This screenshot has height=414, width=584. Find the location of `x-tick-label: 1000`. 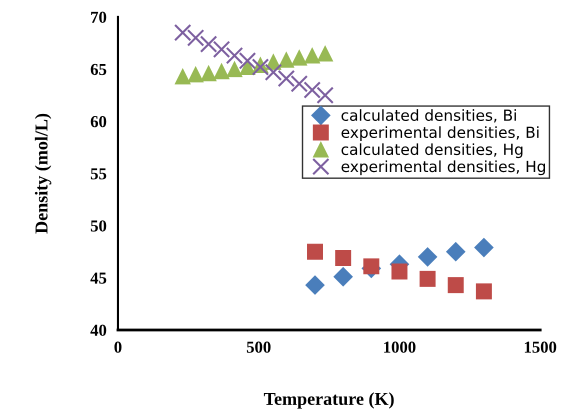

x-tick-label: 1000 is located at coordinates (400, 347).